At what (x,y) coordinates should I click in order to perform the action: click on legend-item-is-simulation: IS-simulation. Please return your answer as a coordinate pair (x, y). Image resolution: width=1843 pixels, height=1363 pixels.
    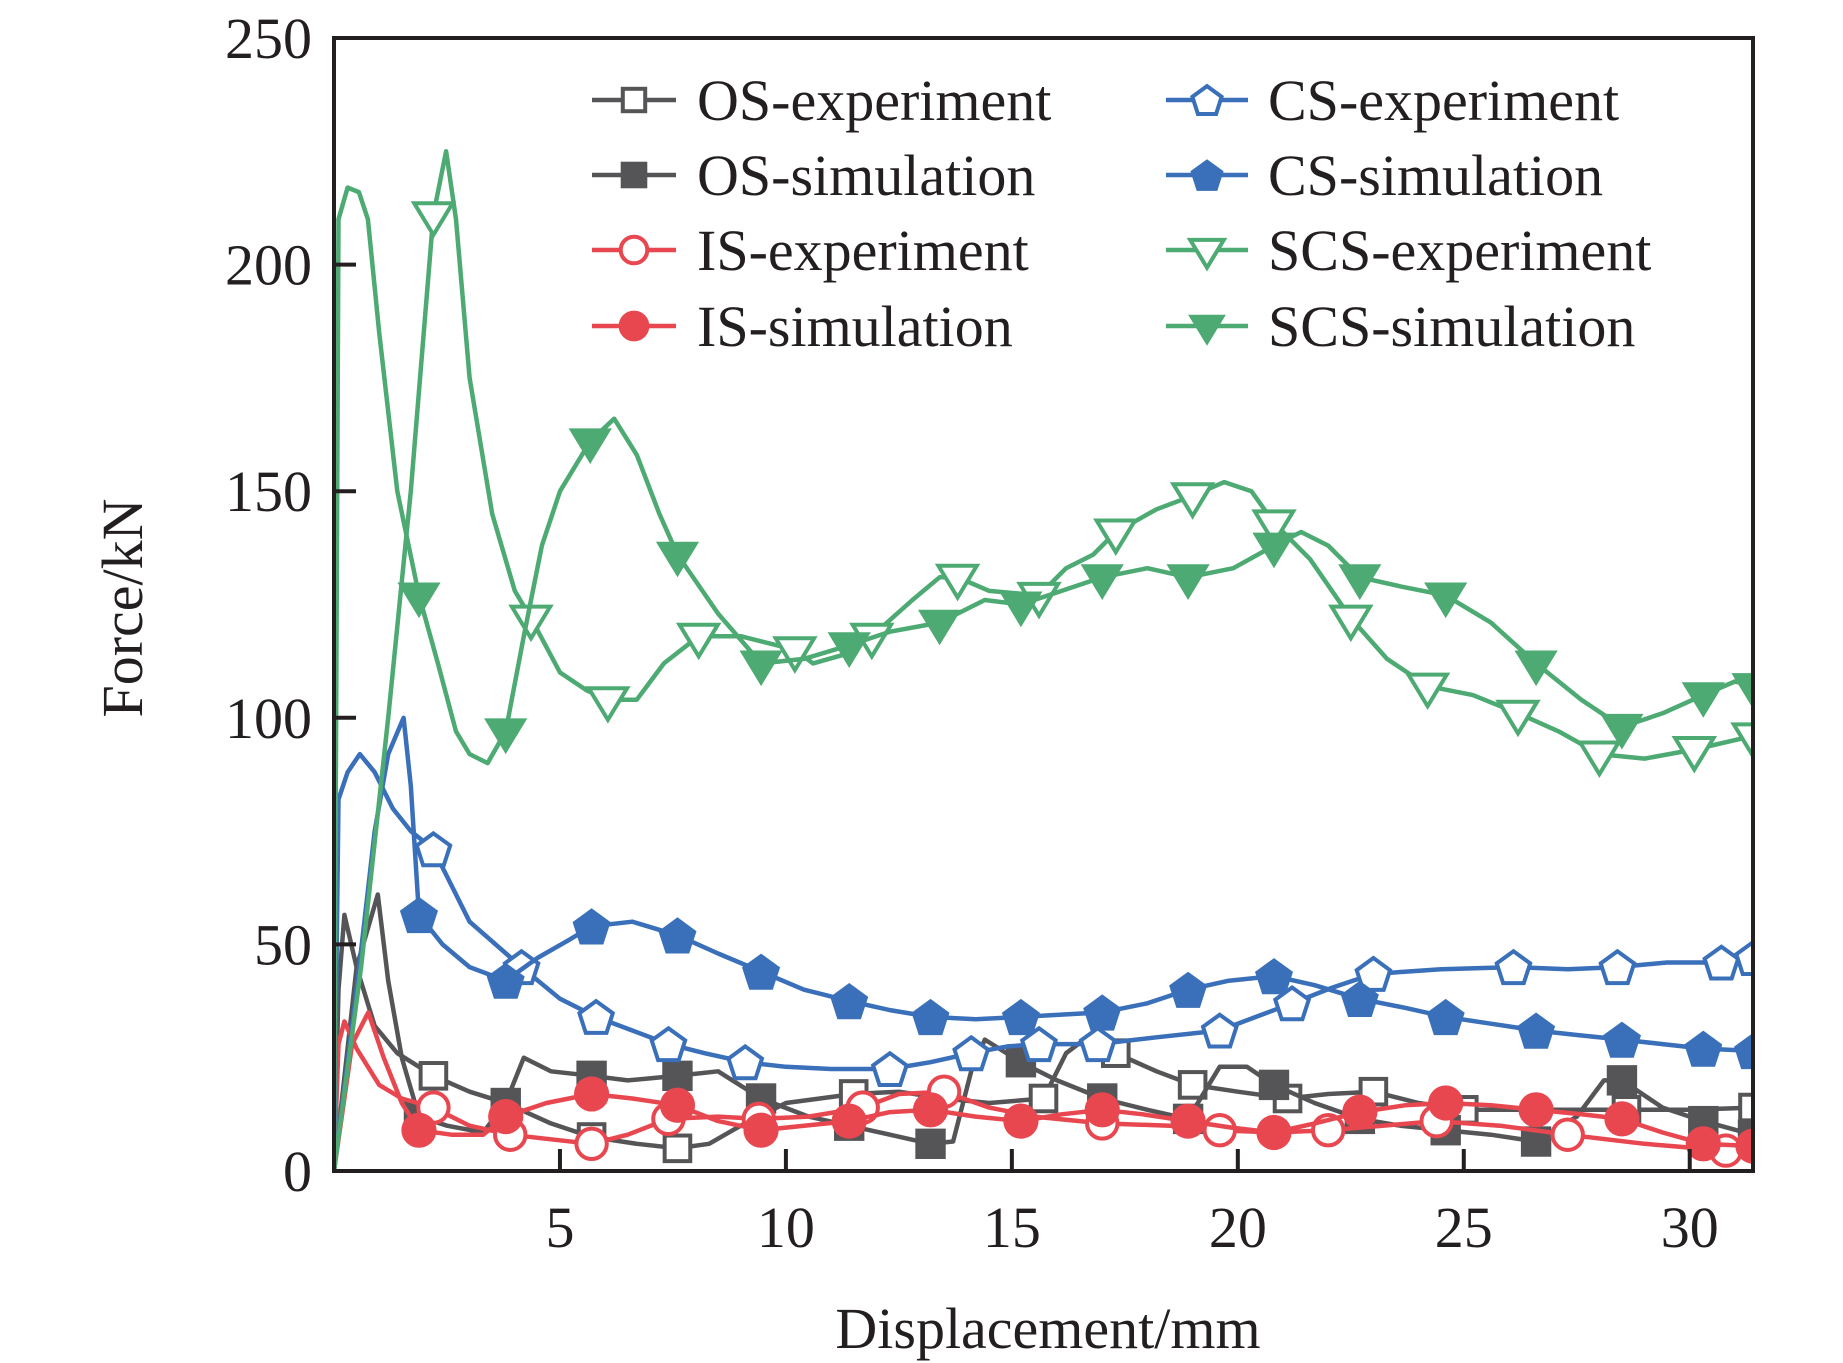
    Looking at the image, I should click on (802, 326).